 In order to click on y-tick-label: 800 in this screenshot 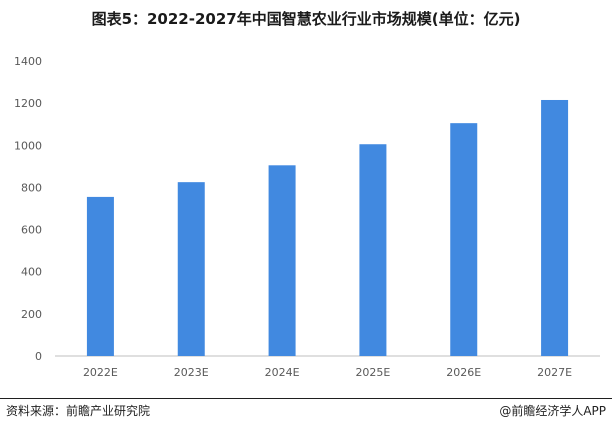, I will do `click(31, 187)`.